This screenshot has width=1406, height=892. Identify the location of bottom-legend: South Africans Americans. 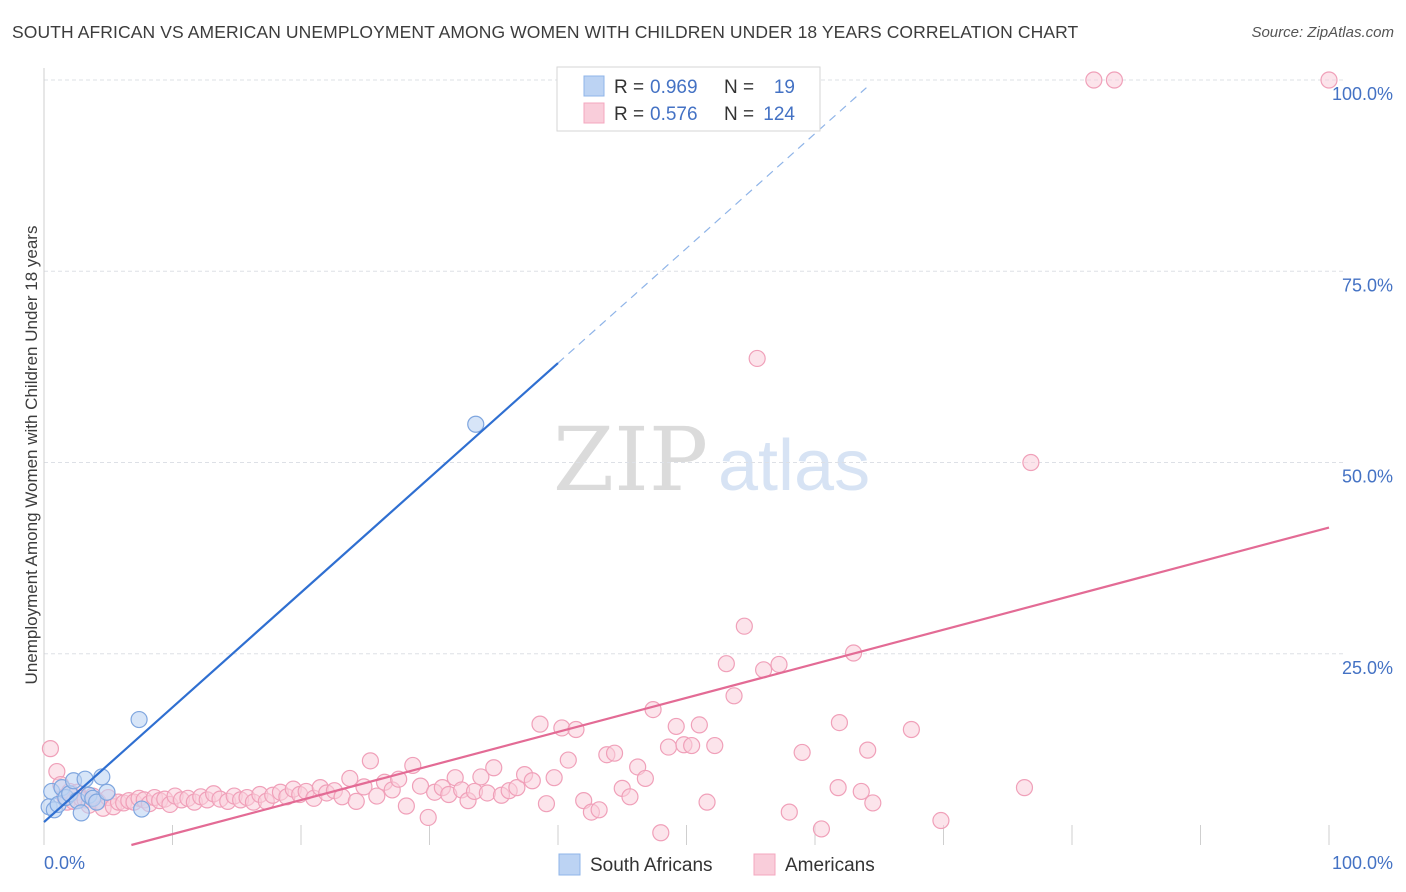
(716, 864).